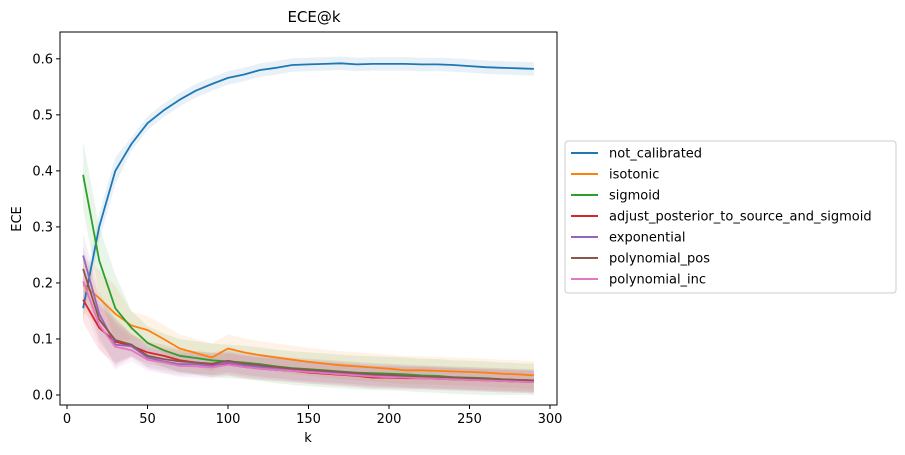 The height and width of the screenshot is (455, 905). What do you see at coordinates (42, 171) in the screenshot?
I see `y-tick-label: 0.4` at bounding box center [42, 171].